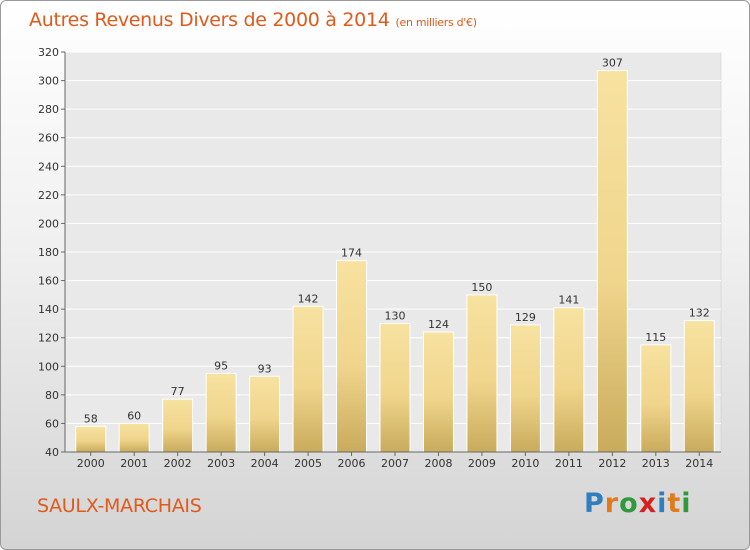  What do you see at coordinates (674, 503) in the screenshot?
I see `logo-letter: t` at bounding box center [674, 503].